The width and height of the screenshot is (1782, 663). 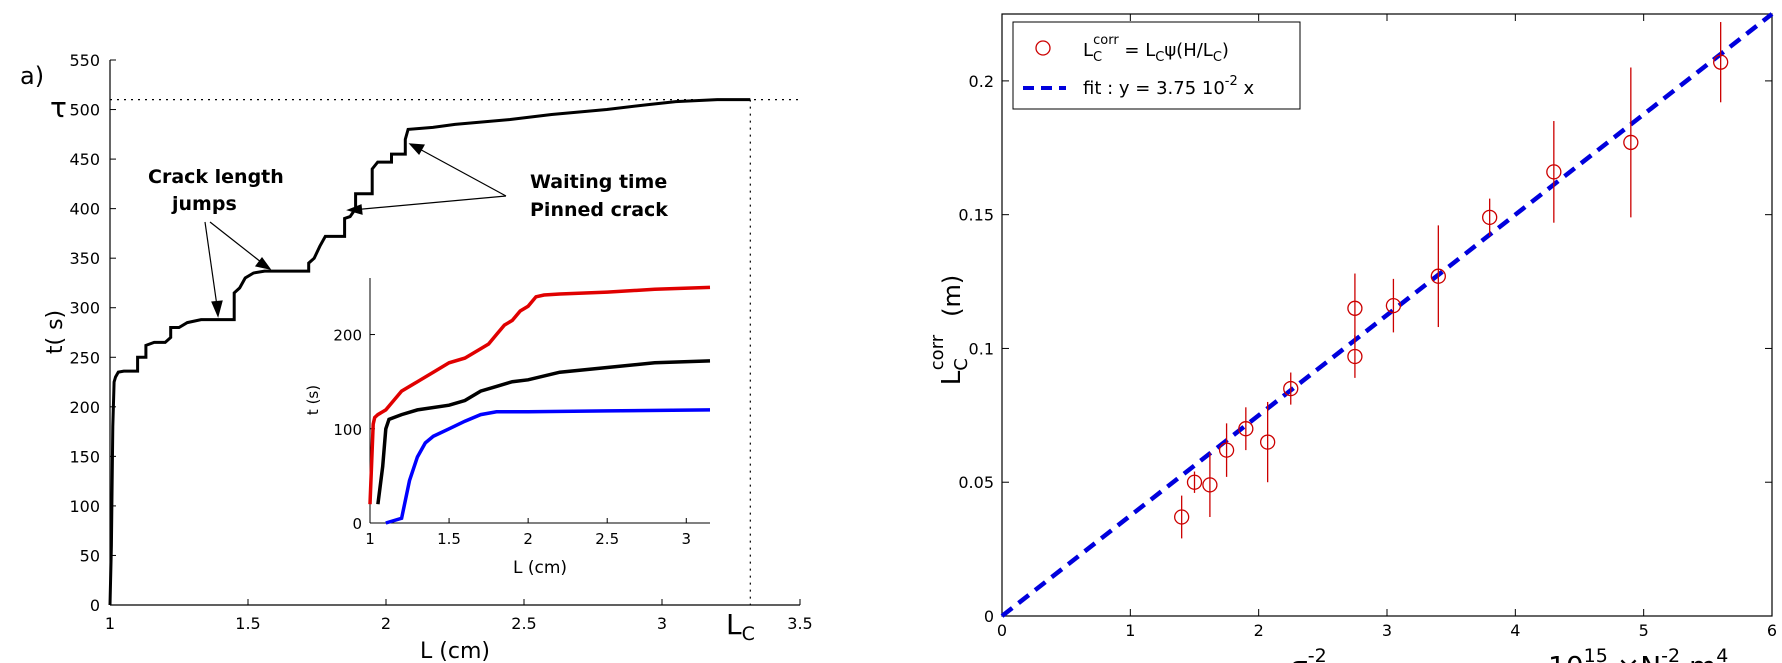 What do you see at coordinates (1217, 57) in the screenshot?
I see `legend-pts-sub3: C` at bounding box center [1217, 57].